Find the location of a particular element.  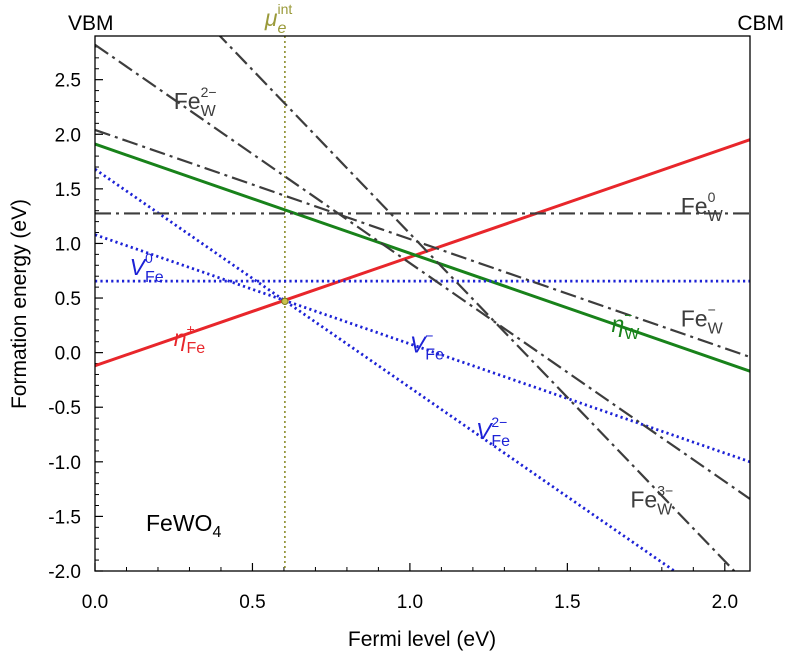

y-axis-title: Formation energy (eV) is located at coordinates (19, 304).